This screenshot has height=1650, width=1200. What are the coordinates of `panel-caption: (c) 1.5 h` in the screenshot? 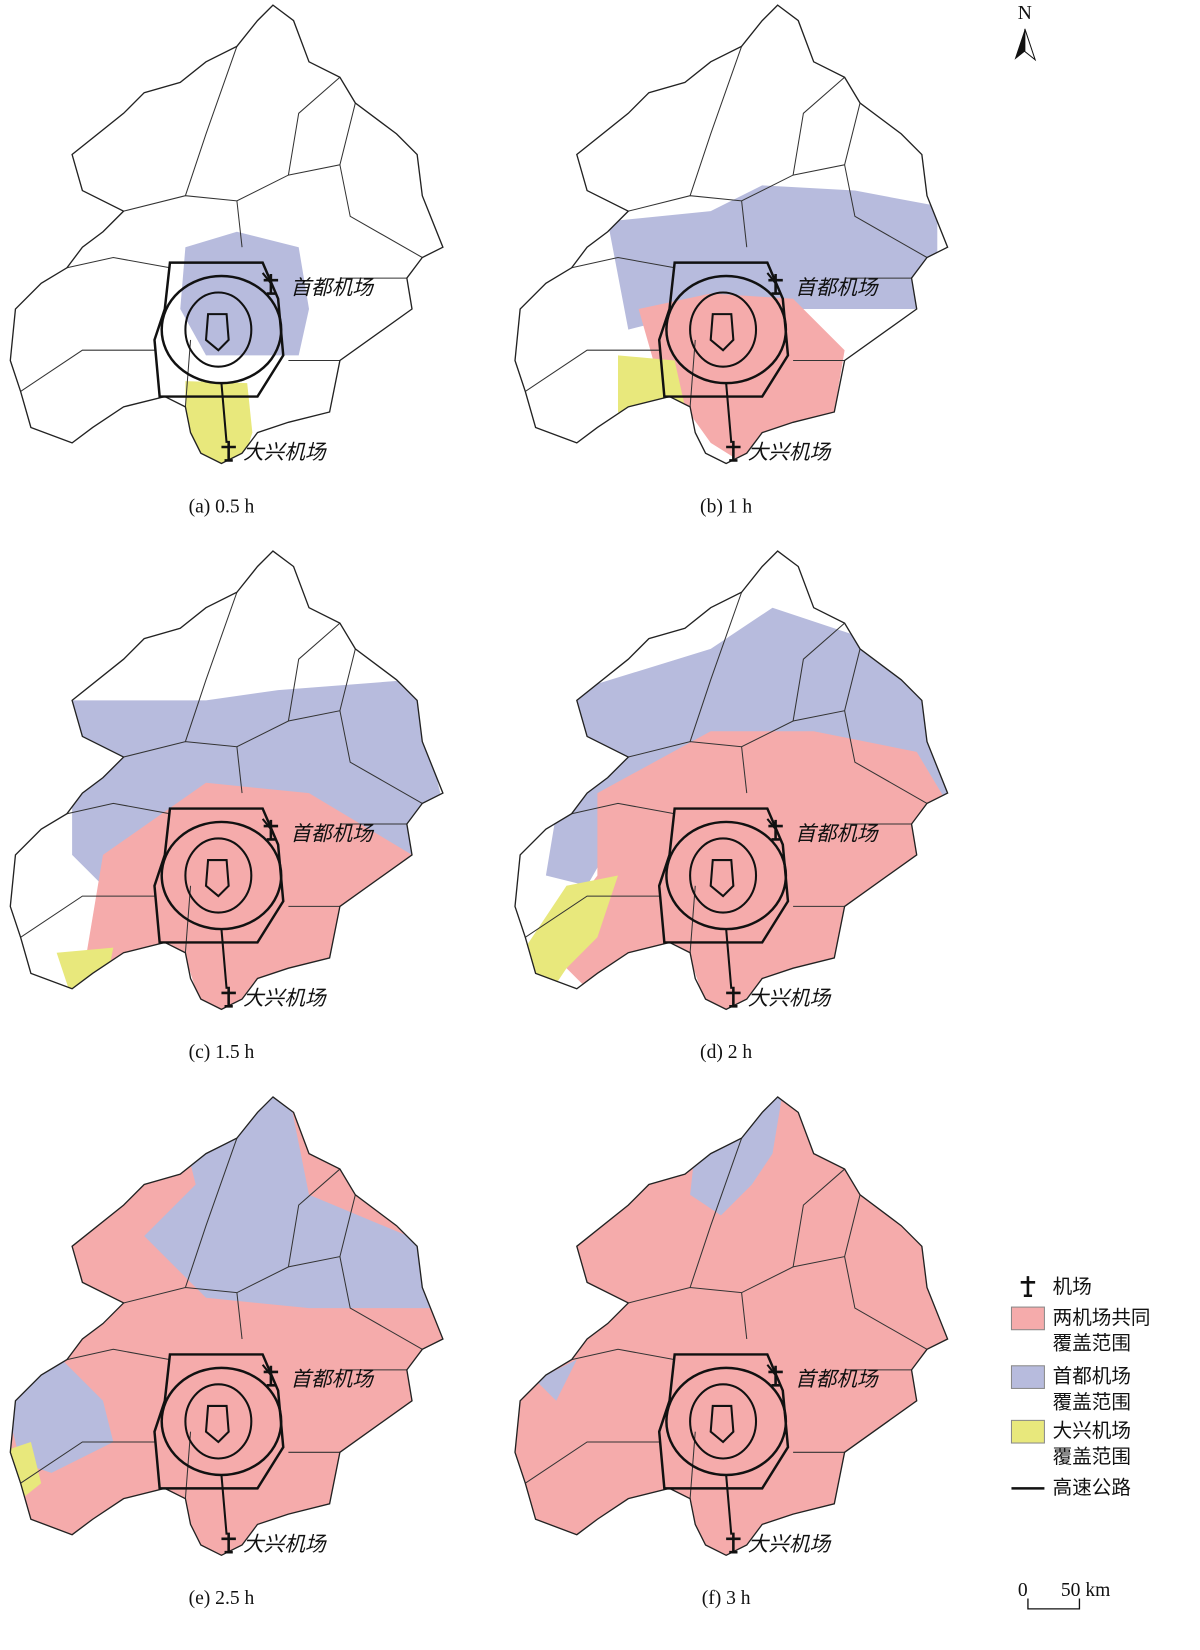 It's located at (222, 1052).